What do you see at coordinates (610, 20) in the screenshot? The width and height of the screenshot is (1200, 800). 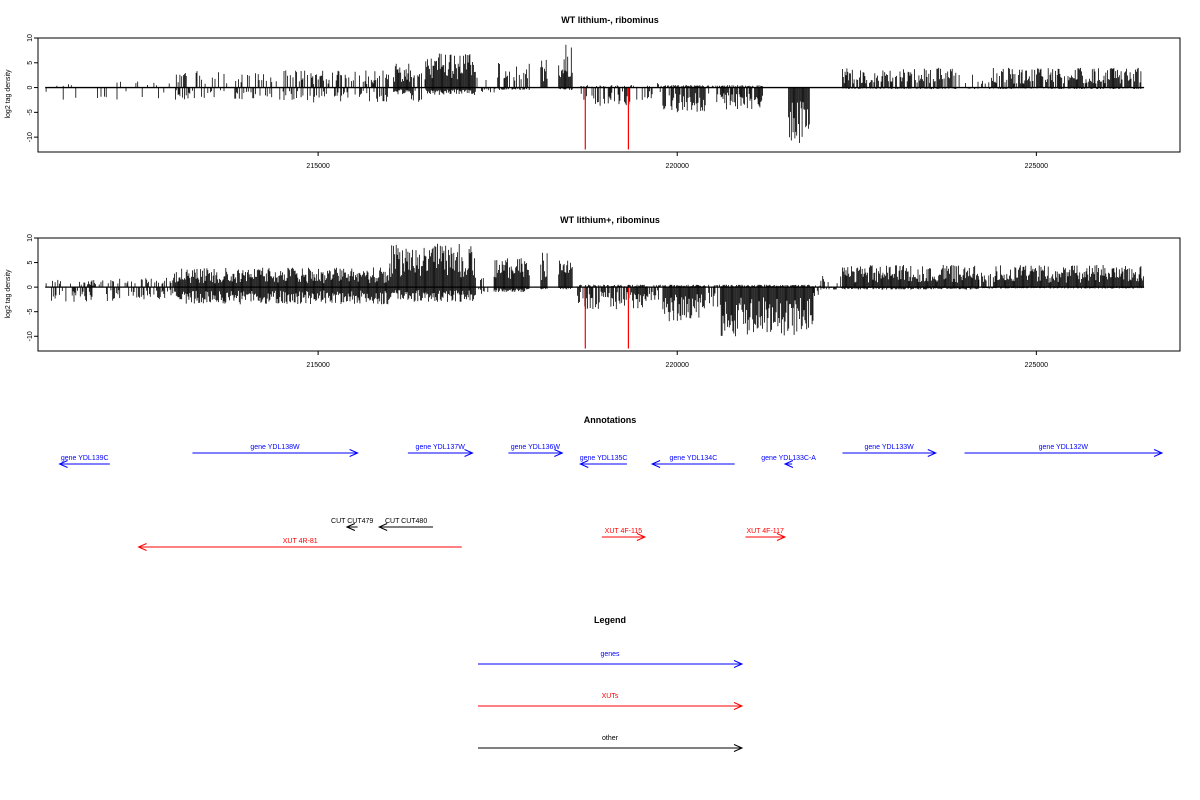 I see `panel-title: WT lithium-, ribominus` at bounding box center [610, 20].